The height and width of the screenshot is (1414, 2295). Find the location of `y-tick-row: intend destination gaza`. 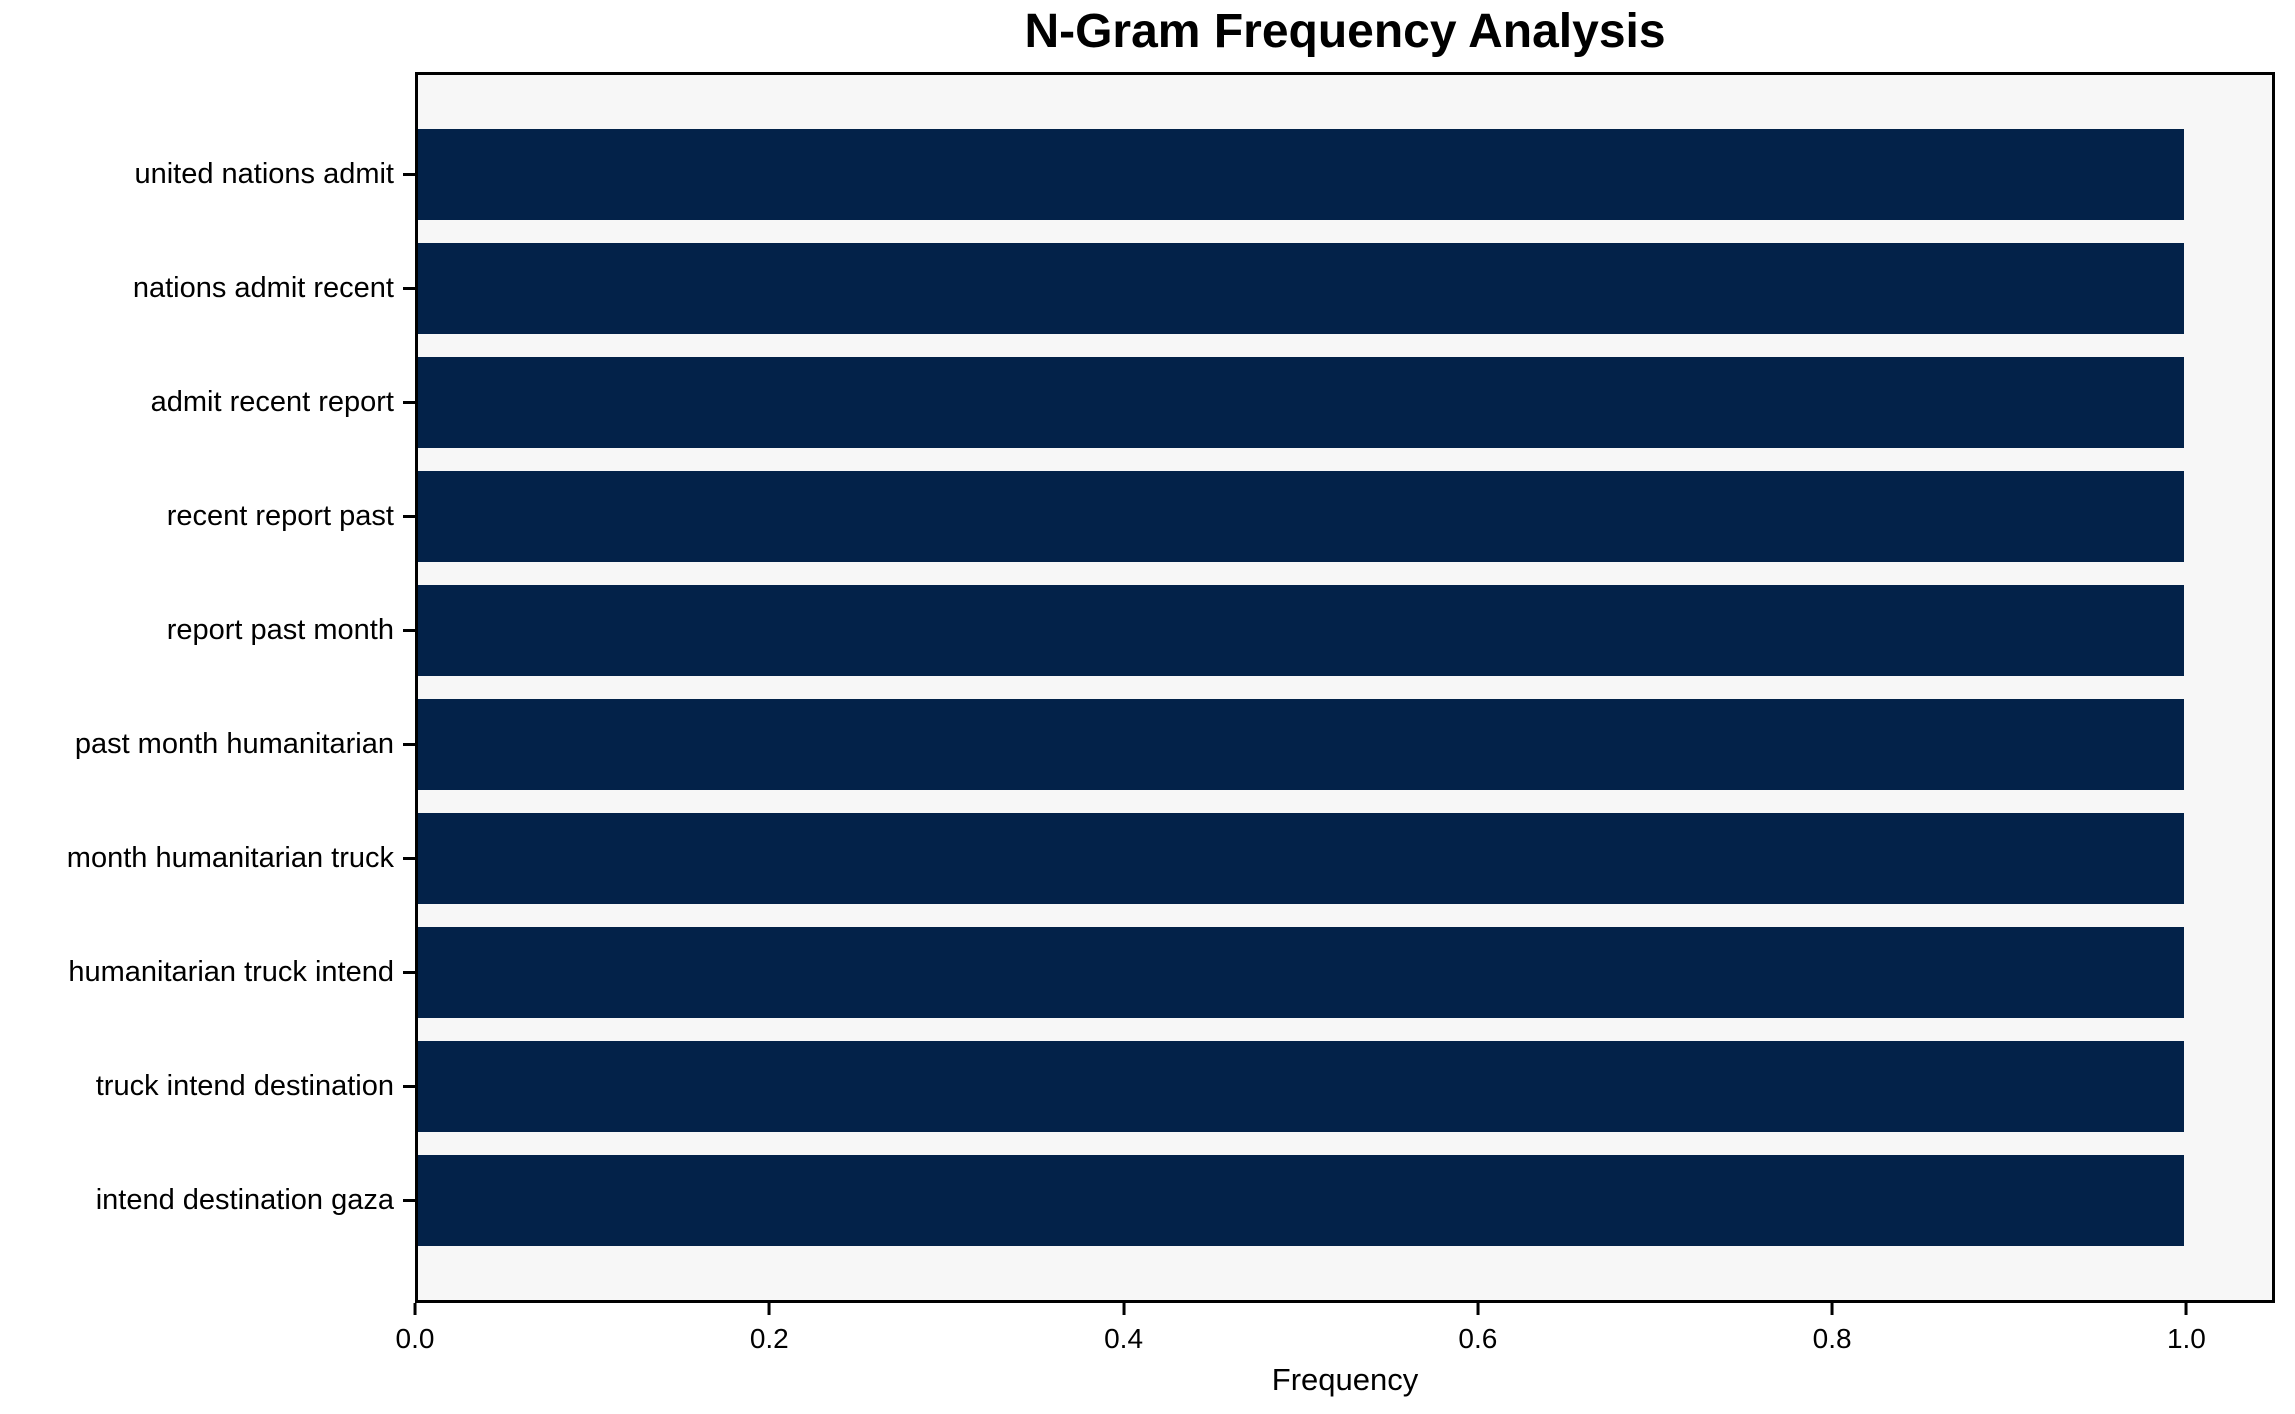

y-tick-row: intend destination gaza is located at coordinates (207, 1200).